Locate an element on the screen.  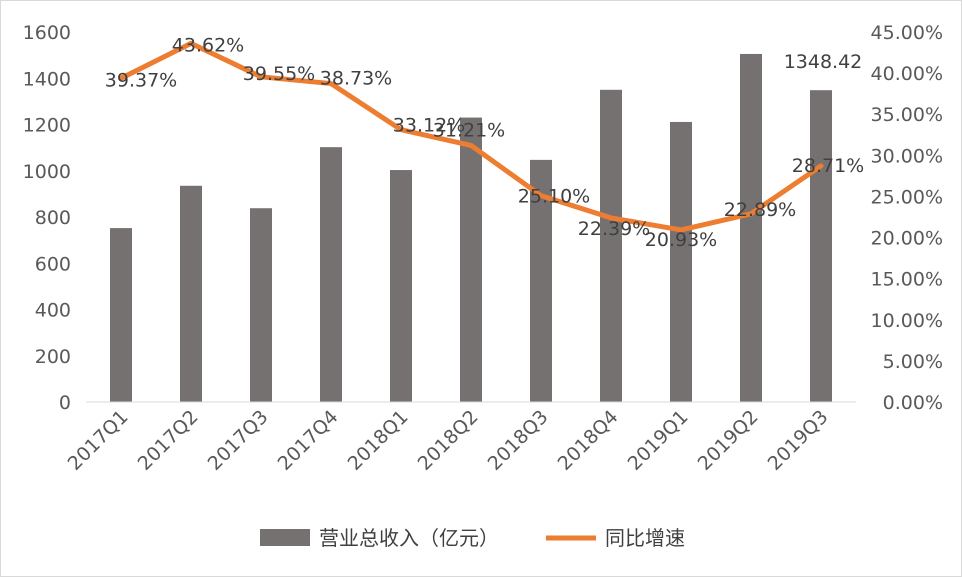
growth-data-label: 39.37% is located at coordinates (141, 80).